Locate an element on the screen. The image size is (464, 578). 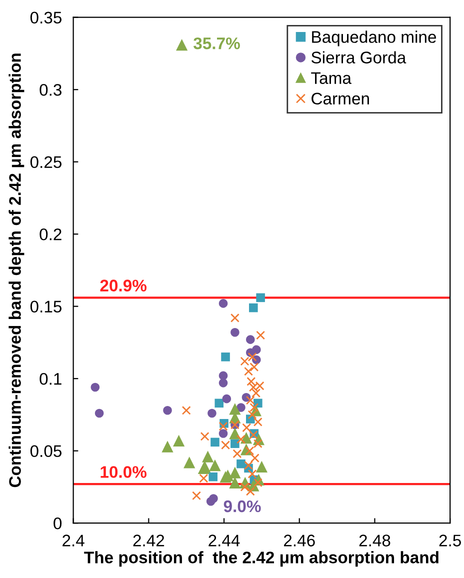
annotation: 10.0% is located at coordinates (123, 472).